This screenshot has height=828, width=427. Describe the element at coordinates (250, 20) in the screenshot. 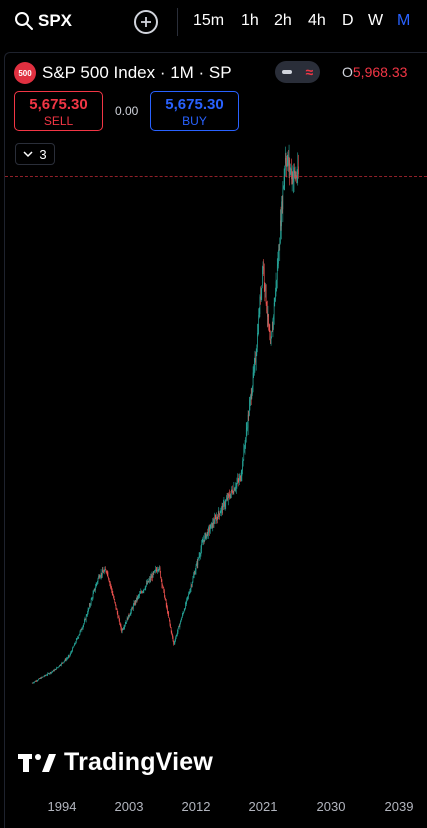

I see `timeframe-1h: 1h` at that location.